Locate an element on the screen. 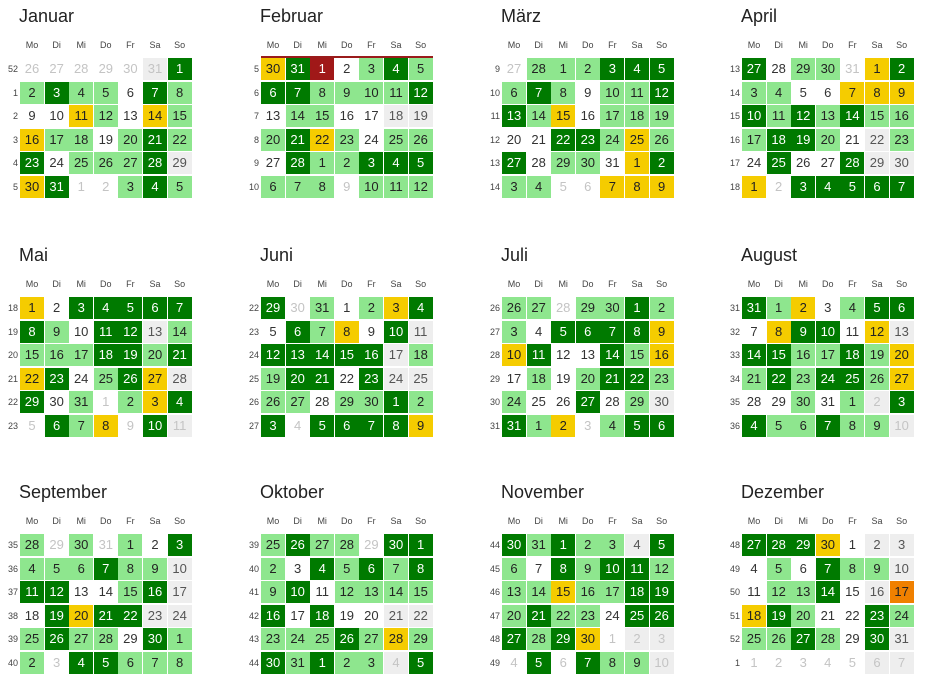 The height and width of the screenshot is (687, 931). day-cell: 25 is located at coordinates (105, 378).